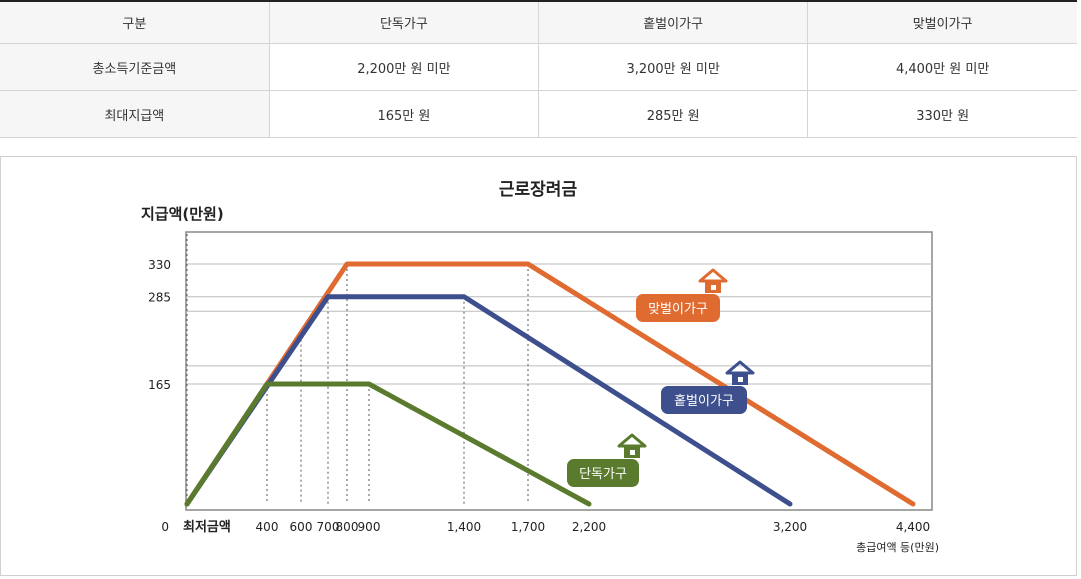 The image size is (1081, 579). Describe the element at coordinates (165, 527) in the screenshot. I see `origin-label: 0` at that location.